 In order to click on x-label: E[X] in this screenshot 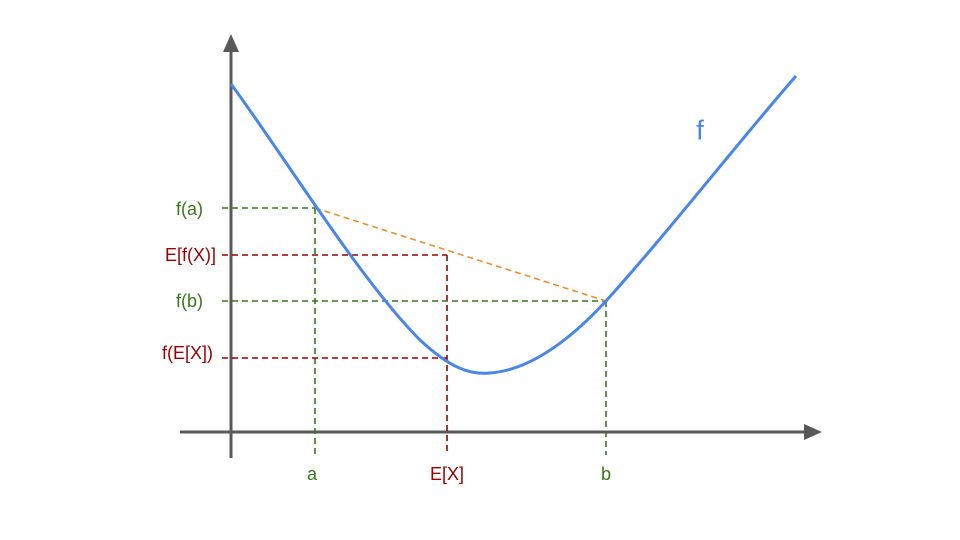, I will do `click(447, 474)`.